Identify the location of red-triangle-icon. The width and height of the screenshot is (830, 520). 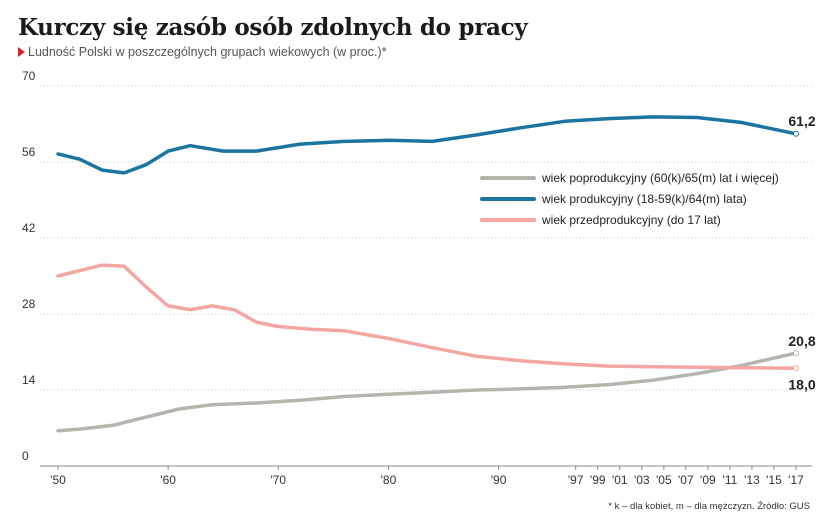
(21, 52).